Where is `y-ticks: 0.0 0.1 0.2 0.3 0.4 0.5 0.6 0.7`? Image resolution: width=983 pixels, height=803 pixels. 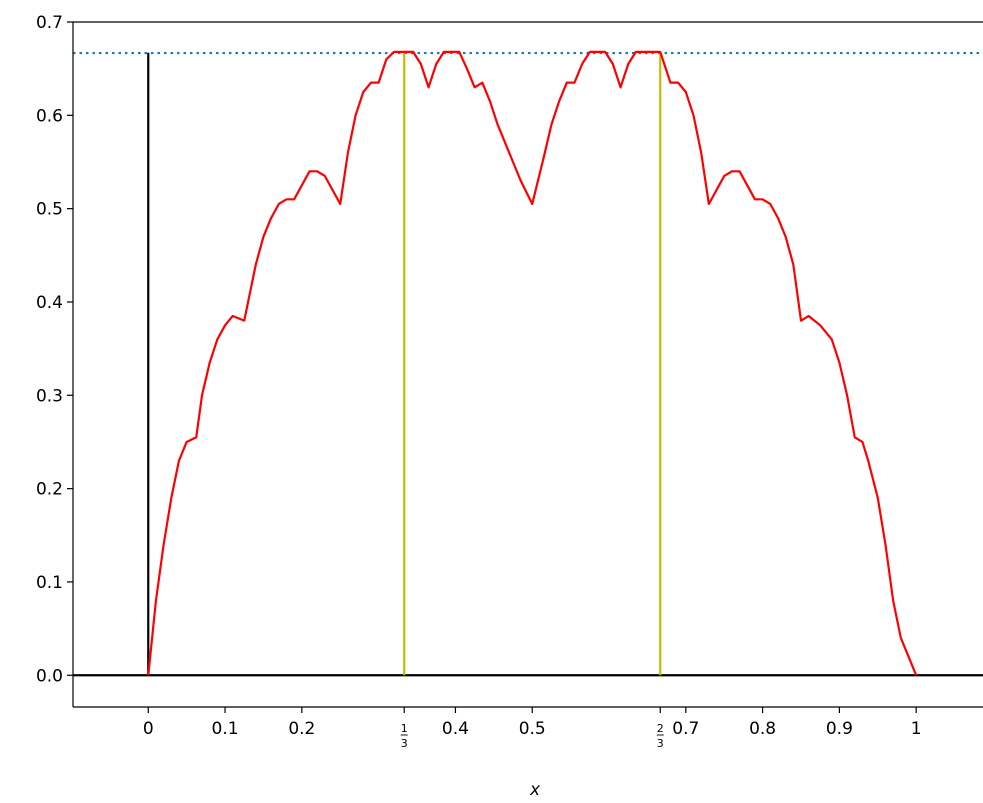
y-ticks: 0.0 0.1 0.2 0.3 0.4 0.5 0.6 0.7 is located at coordinates (54, 349).